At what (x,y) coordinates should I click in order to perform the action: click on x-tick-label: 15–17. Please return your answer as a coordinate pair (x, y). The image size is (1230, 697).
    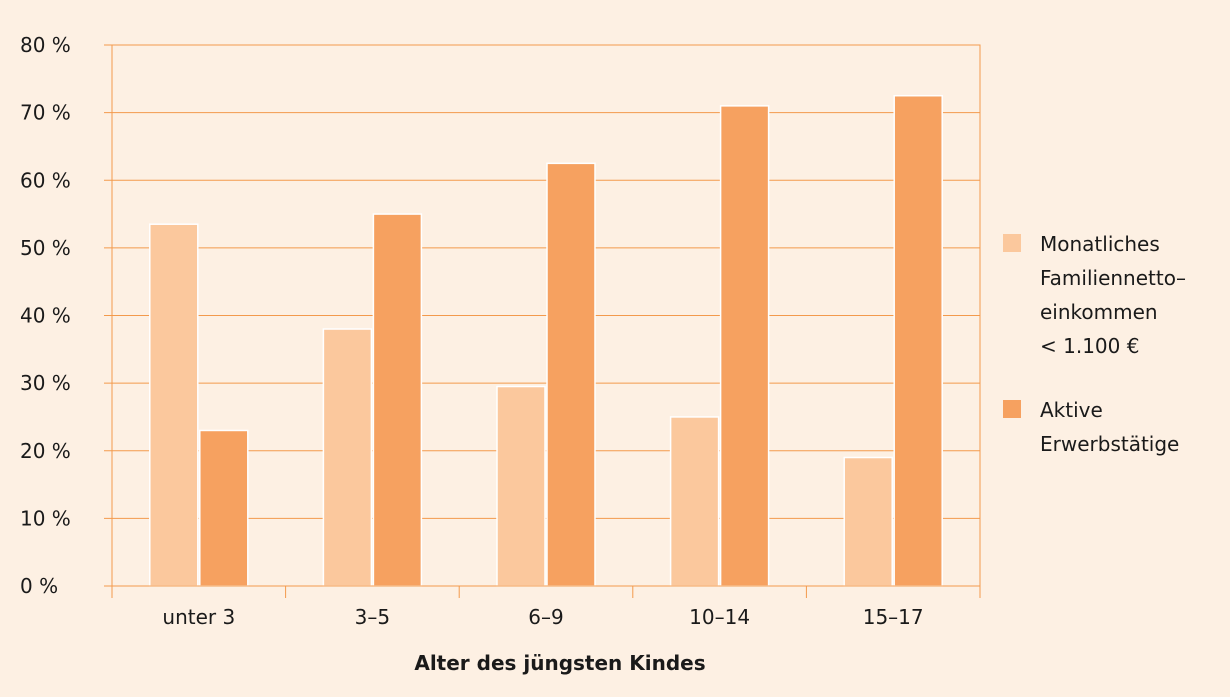
    Looking at the image, I should click on (893, 617).